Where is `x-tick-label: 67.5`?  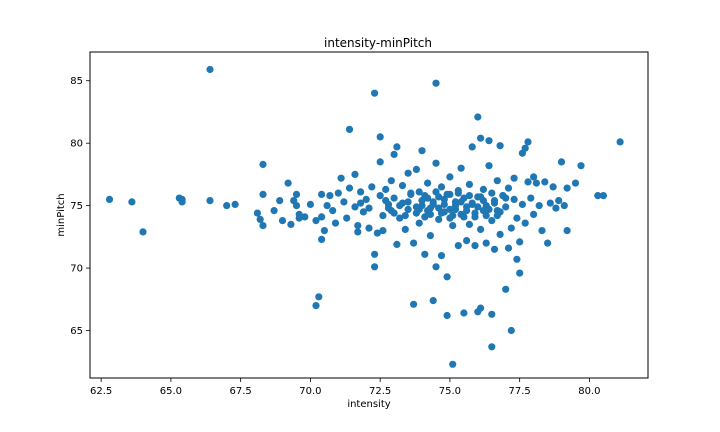 x-tick-label: 67.5 is located at coordinates (241, 391).